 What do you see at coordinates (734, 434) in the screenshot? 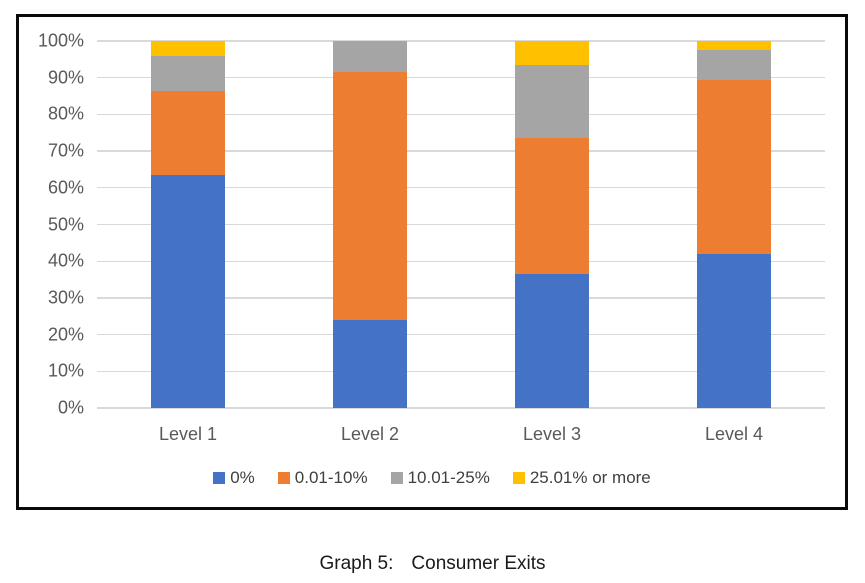
I see `x-axis-category-label: Level 4` at bounding box center [734, 434].